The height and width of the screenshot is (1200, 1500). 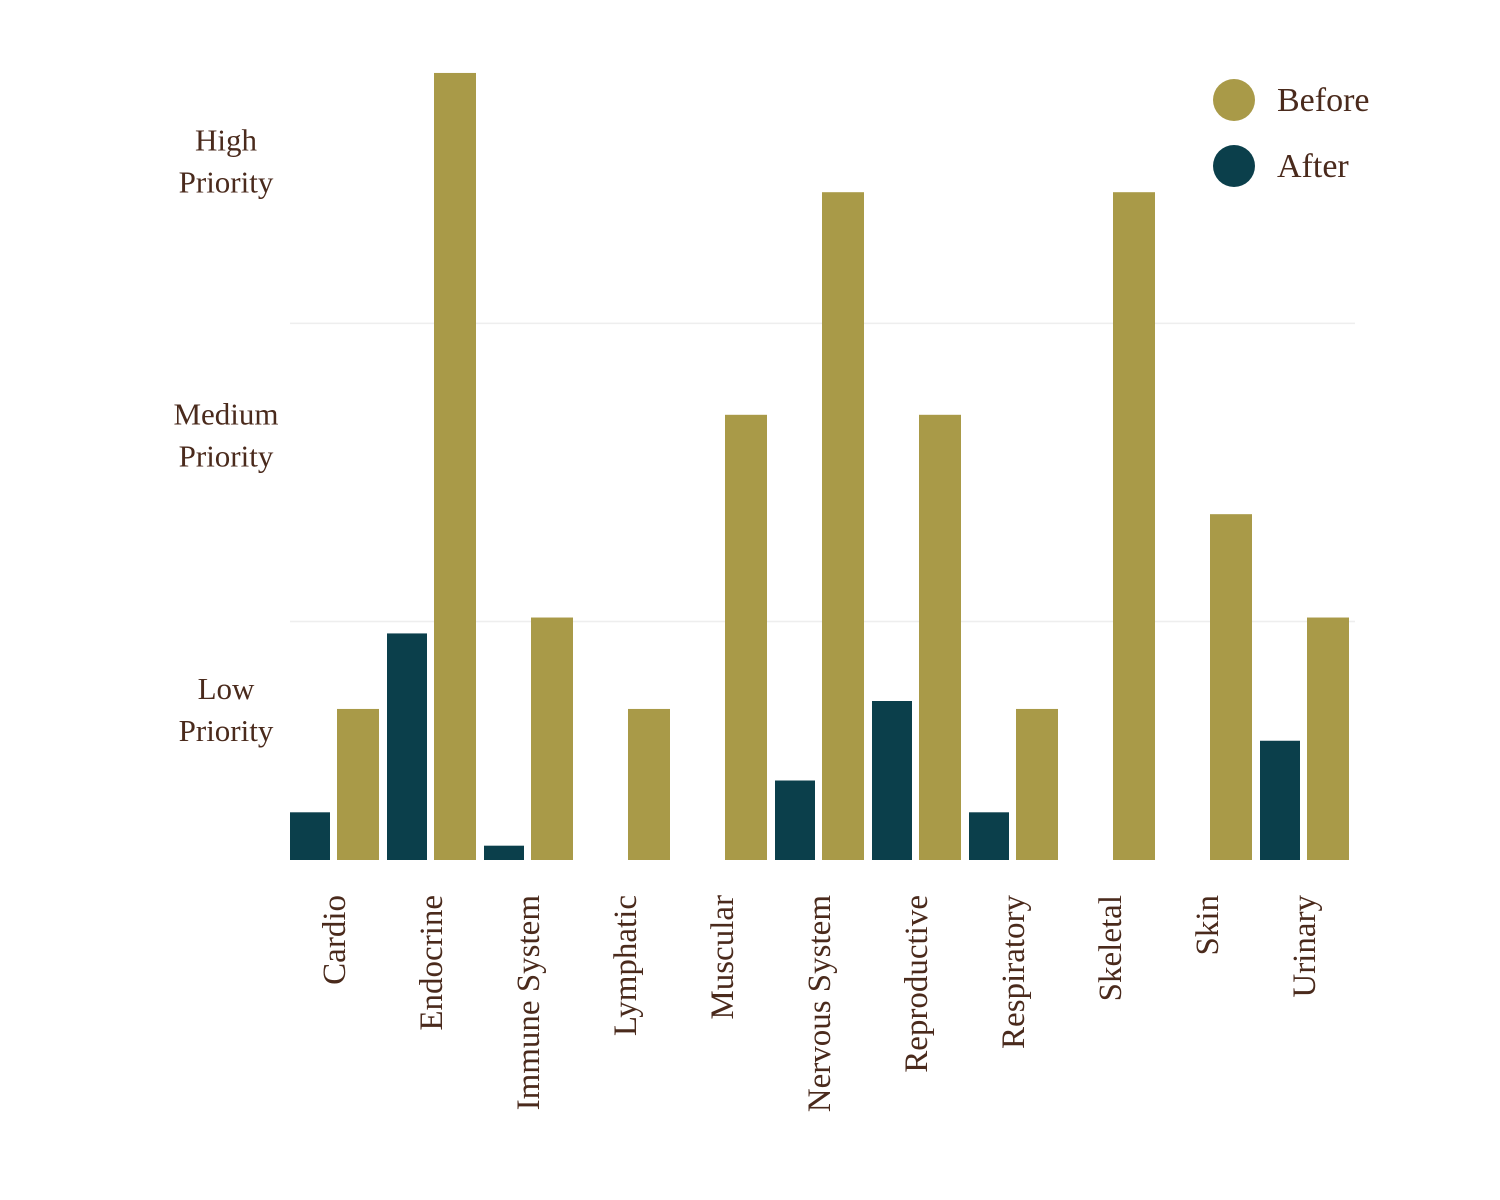 What do you see at coordinates (1305, 946) in the screenshot?
I see `x-tick-label-urinary: Urinary` at bounding box center [1305, 946].